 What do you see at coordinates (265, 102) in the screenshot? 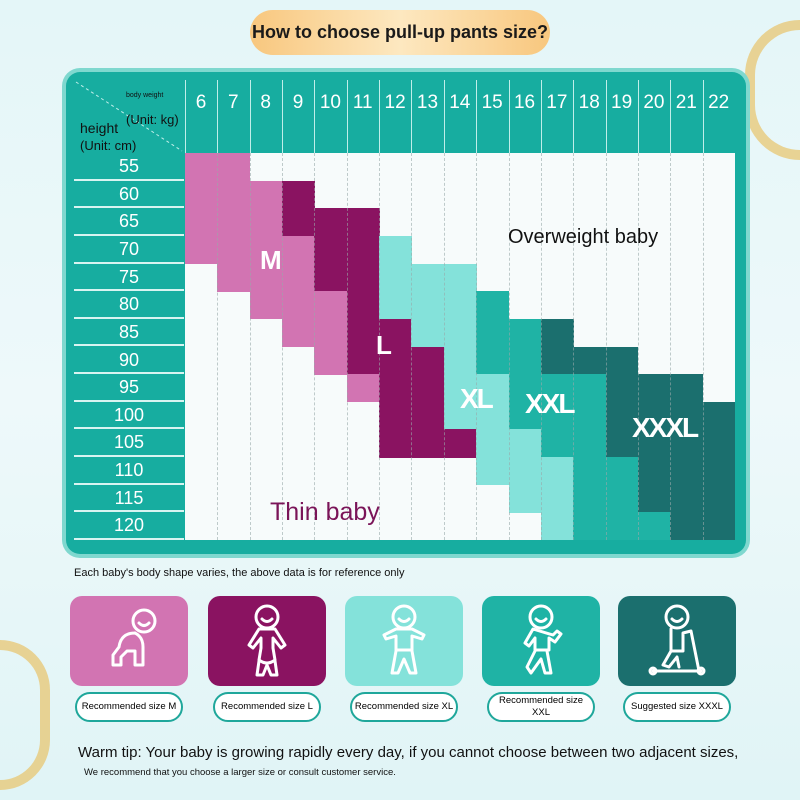
I see `weight-header: 8` at bounding box center [265, 102].